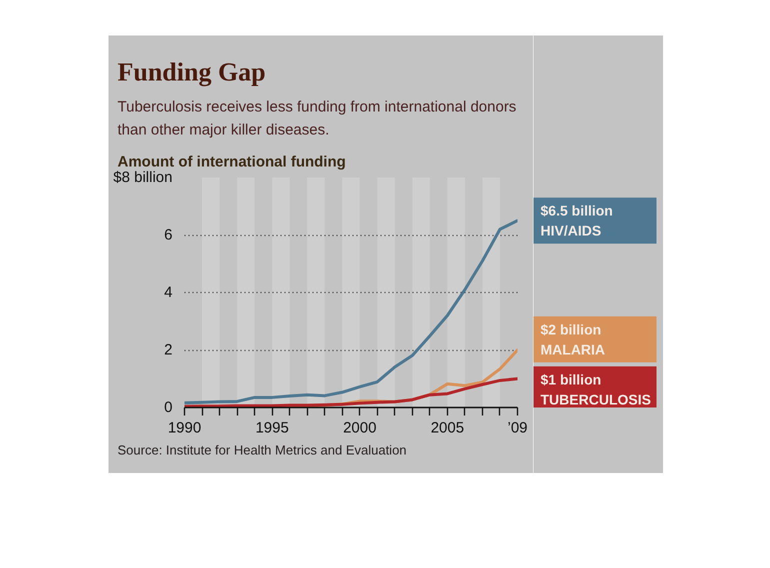  What do you see at coordinates (351, 311) in the screenshot?
I see `line-series` at bounding box center [351, 311].